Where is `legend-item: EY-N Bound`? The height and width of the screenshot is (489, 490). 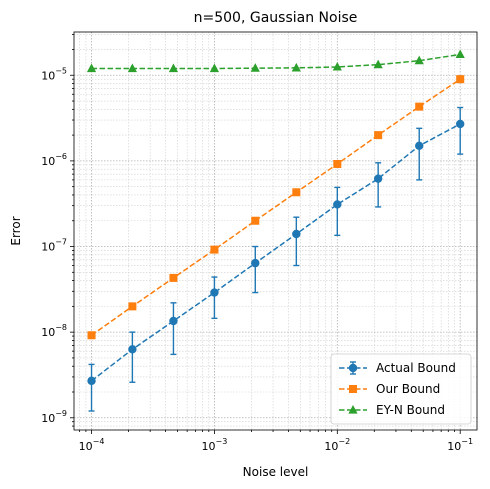 legend-item: EY-N Bound is located at coordinates (392, 410).